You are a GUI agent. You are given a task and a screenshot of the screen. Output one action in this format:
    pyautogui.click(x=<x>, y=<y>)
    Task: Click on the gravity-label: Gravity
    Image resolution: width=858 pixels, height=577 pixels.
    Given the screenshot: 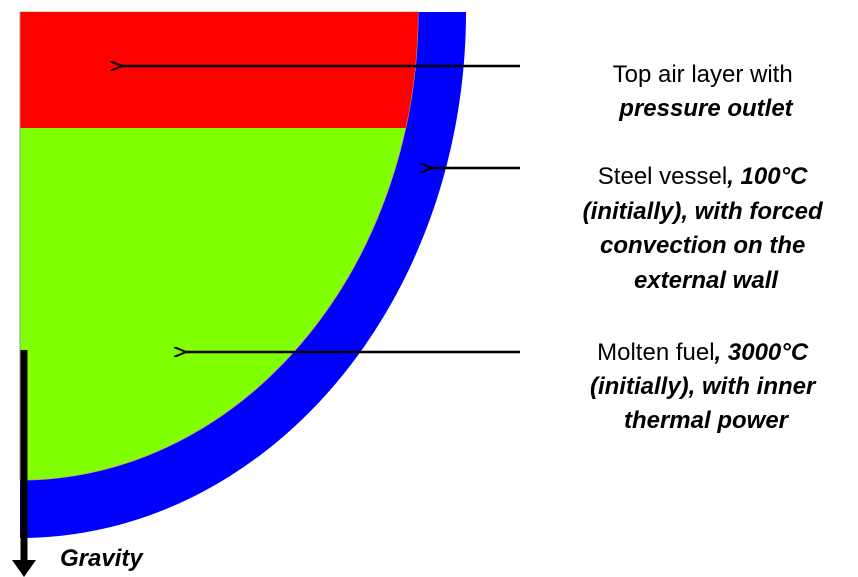 What is the action you would take?
    pyautogui.click(x=102, y=558)
    